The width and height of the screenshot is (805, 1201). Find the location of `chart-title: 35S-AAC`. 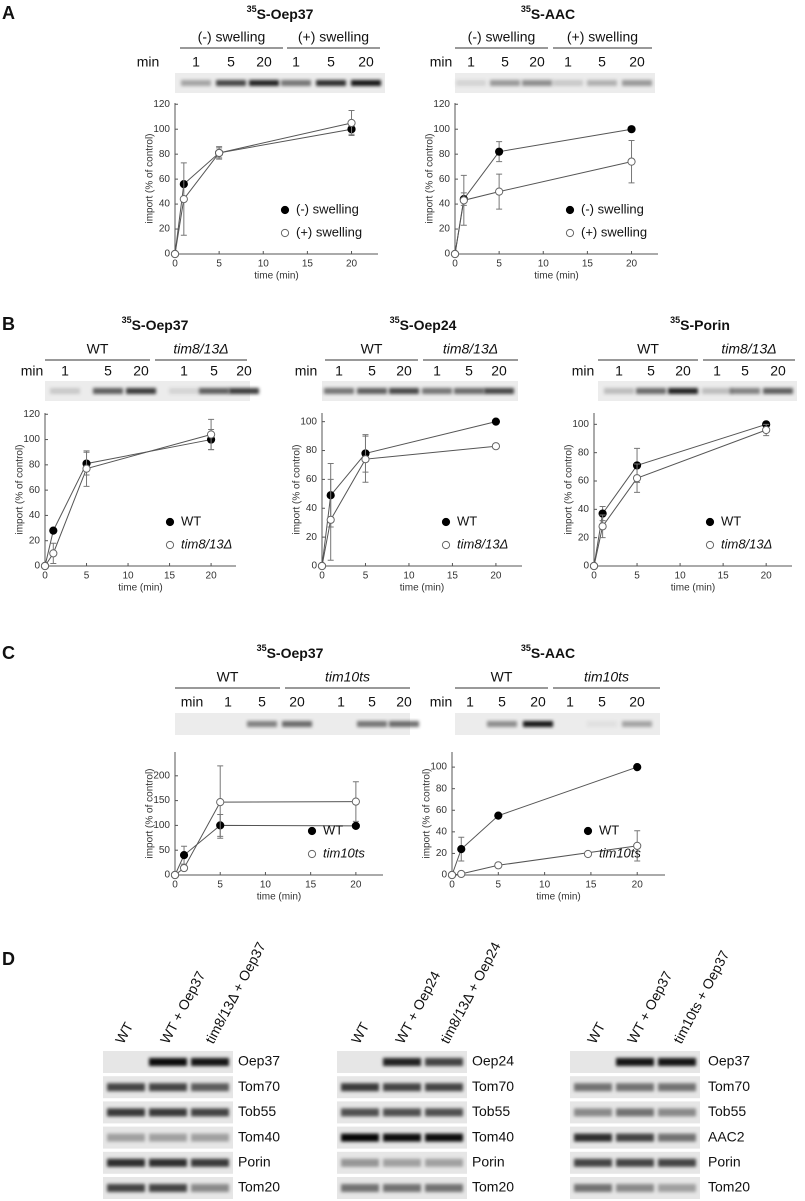

chart-title: 35S-AAC is located at coordinates (548, 12).